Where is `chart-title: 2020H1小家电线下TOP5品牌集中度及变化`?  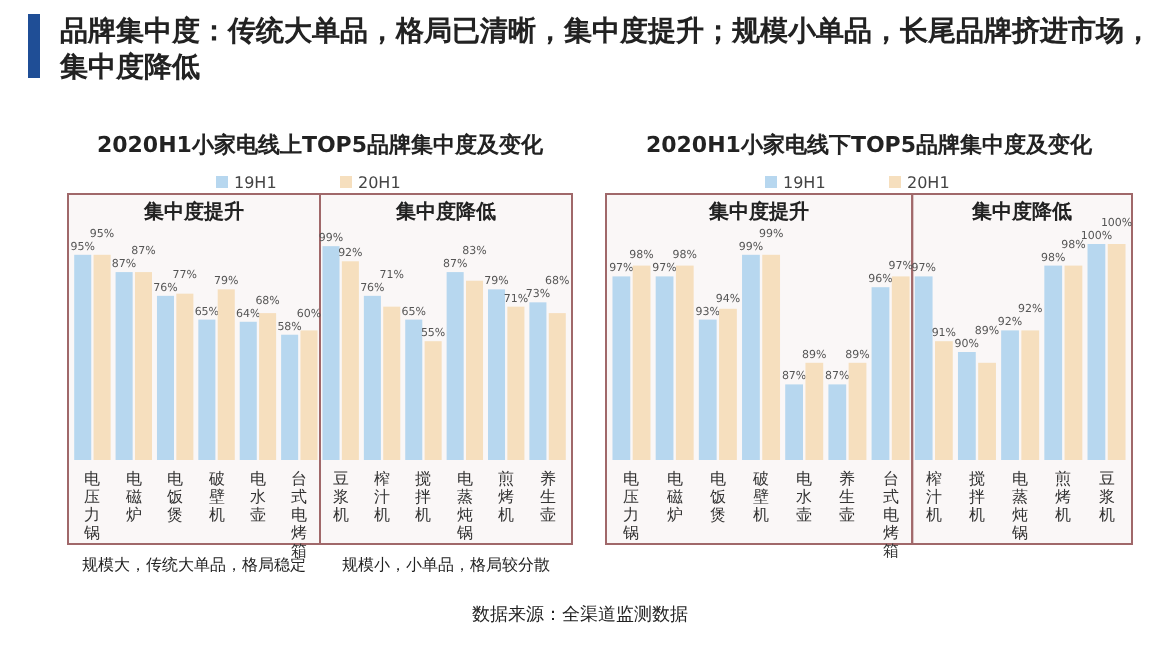 chart-title: 2020H1小家电线下TOP5品牌集中度及变化 is located at coordinates (870, 145).